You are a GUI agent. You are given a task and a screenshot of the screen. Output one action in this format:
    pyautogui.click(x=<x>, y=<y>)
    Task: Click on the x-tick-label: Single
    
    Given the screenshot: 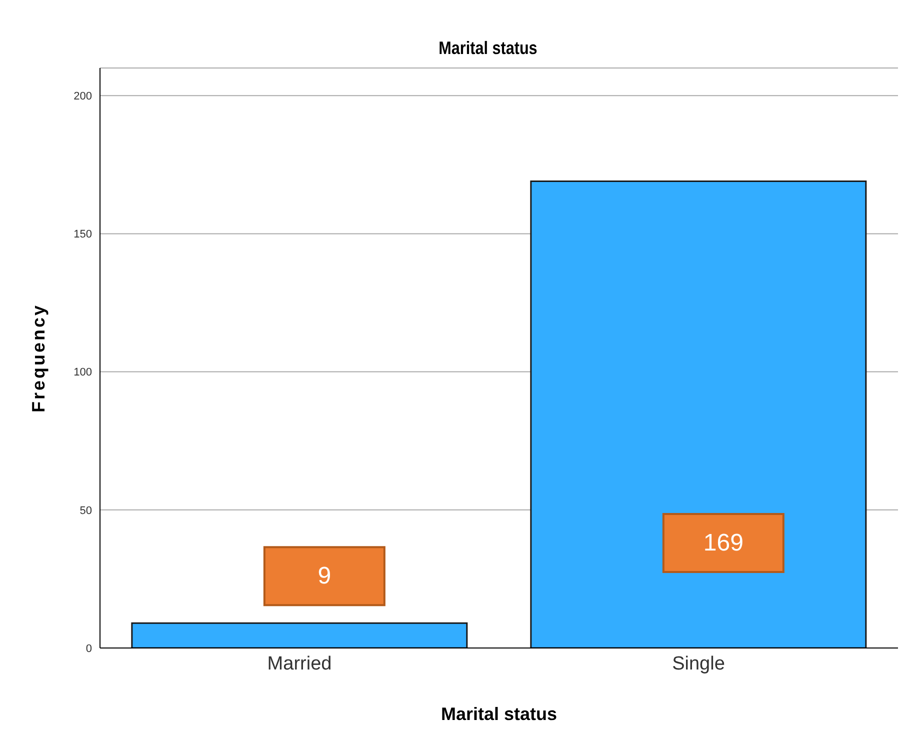 What is the action you would take?
    pyautogui.click(x=698, y=663)
    